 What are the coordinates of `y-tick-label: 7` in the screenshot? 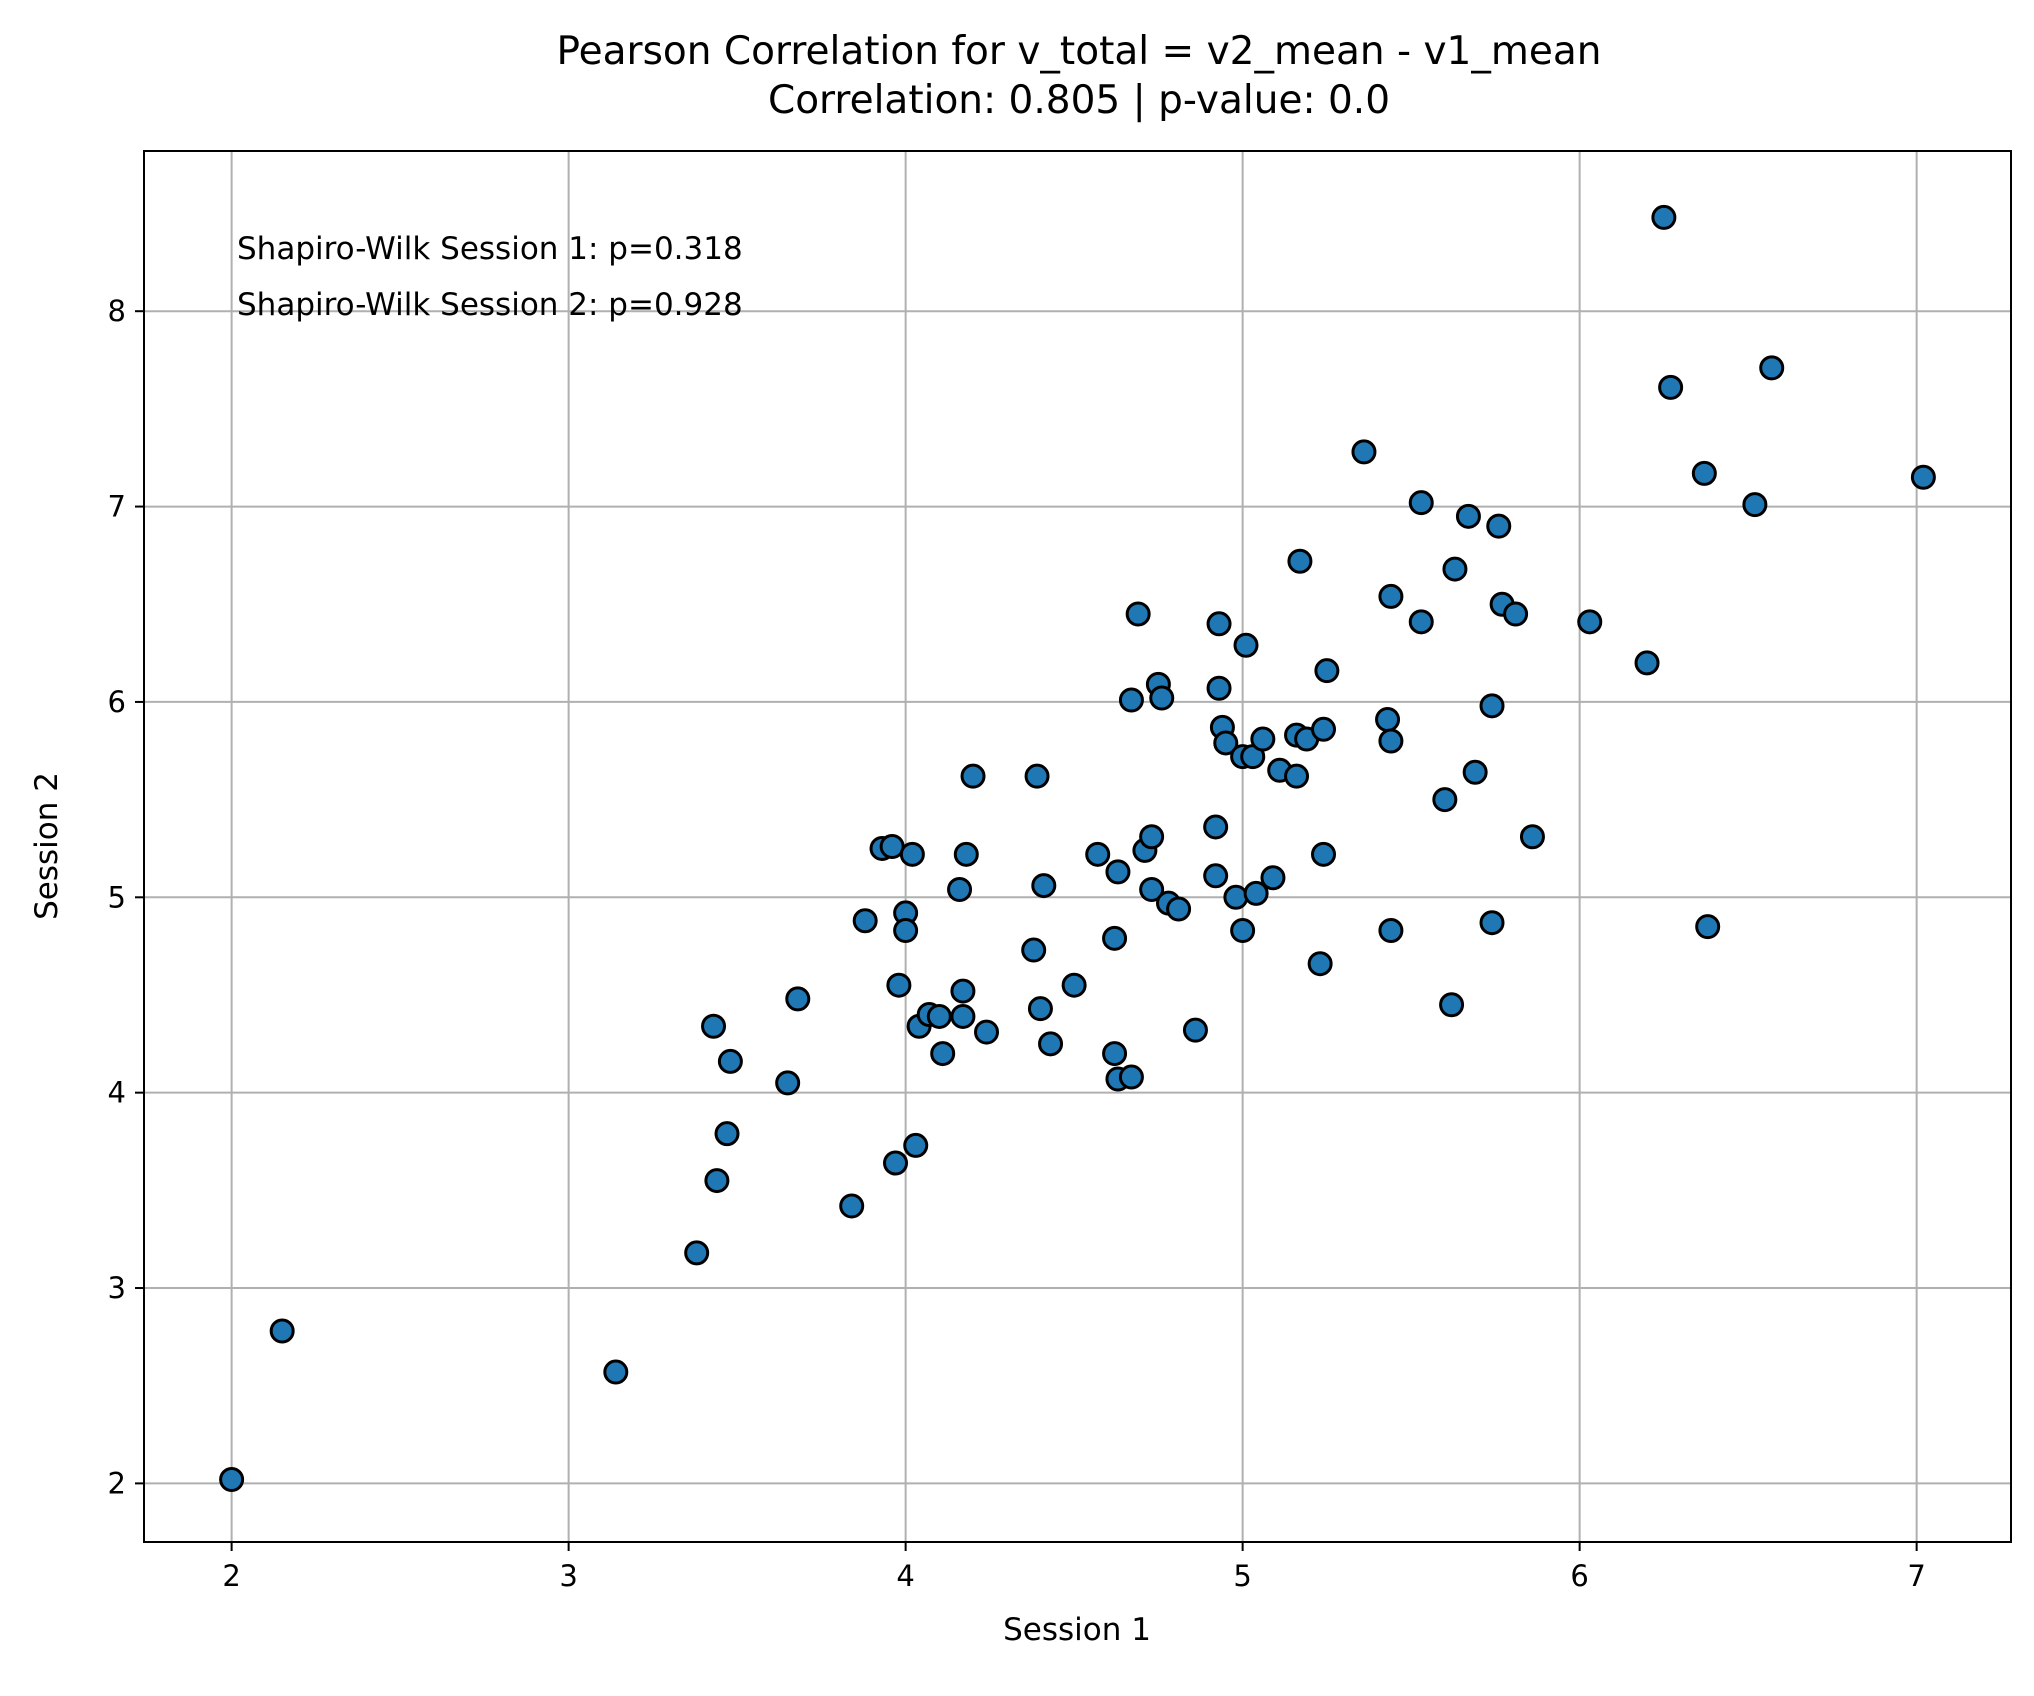 It's located at (117, 507).